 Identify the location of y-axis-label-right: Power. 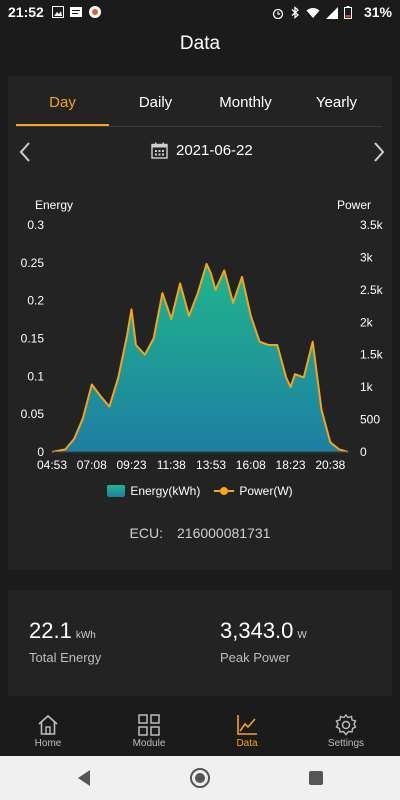
(354, 205).